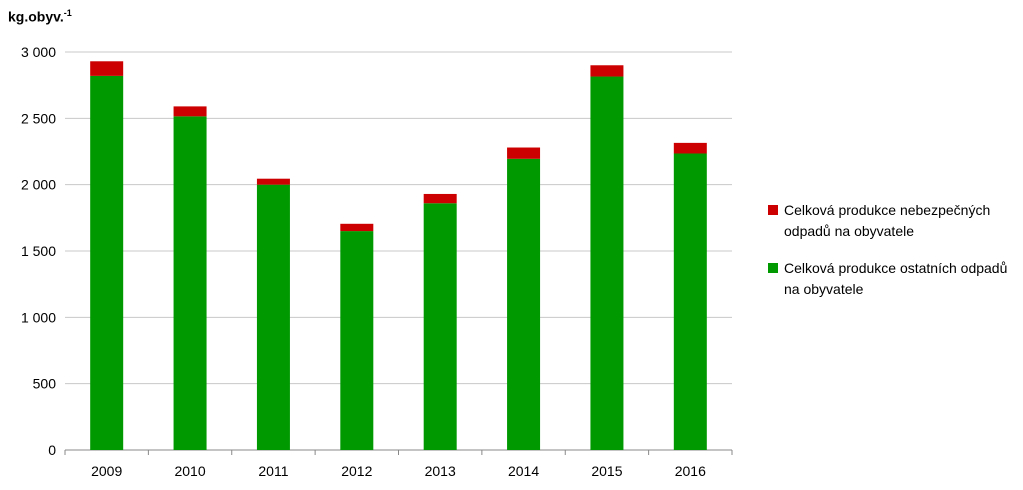  Describe the element at coordinates (38, 118) in the screenshot. I see `y-tick-label: 2 500` at that location.